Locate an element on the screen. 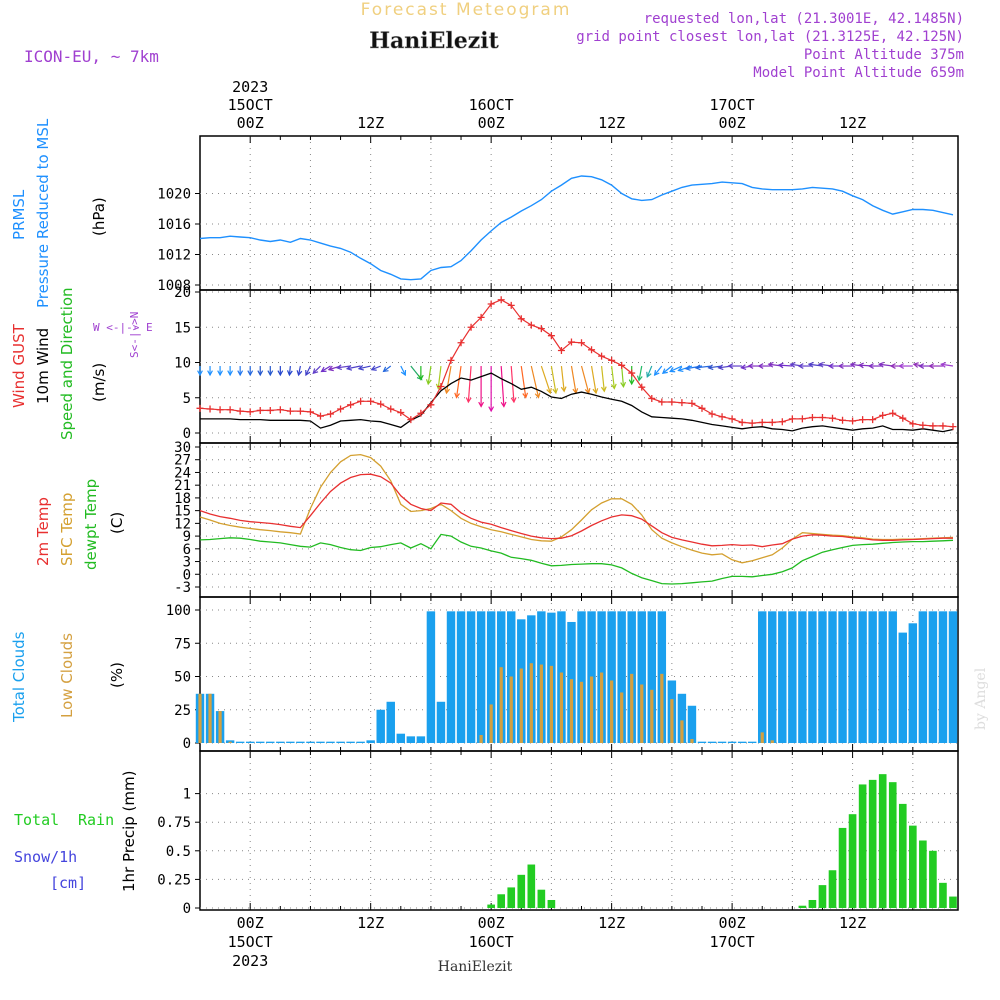  sfc-temp-line is located at coordinates (576, 508).